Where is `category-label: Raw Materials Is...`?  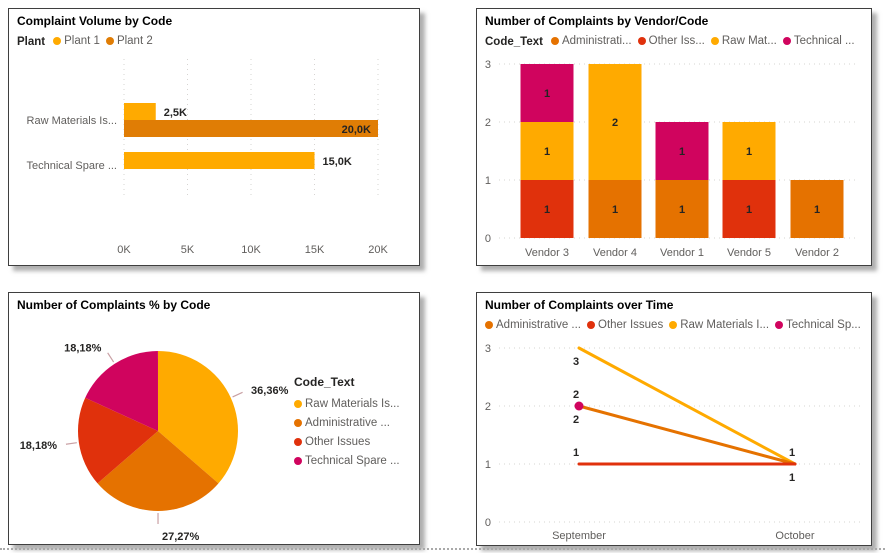 category-label: Raw Materials Is... is located at coordinates (72, 121).